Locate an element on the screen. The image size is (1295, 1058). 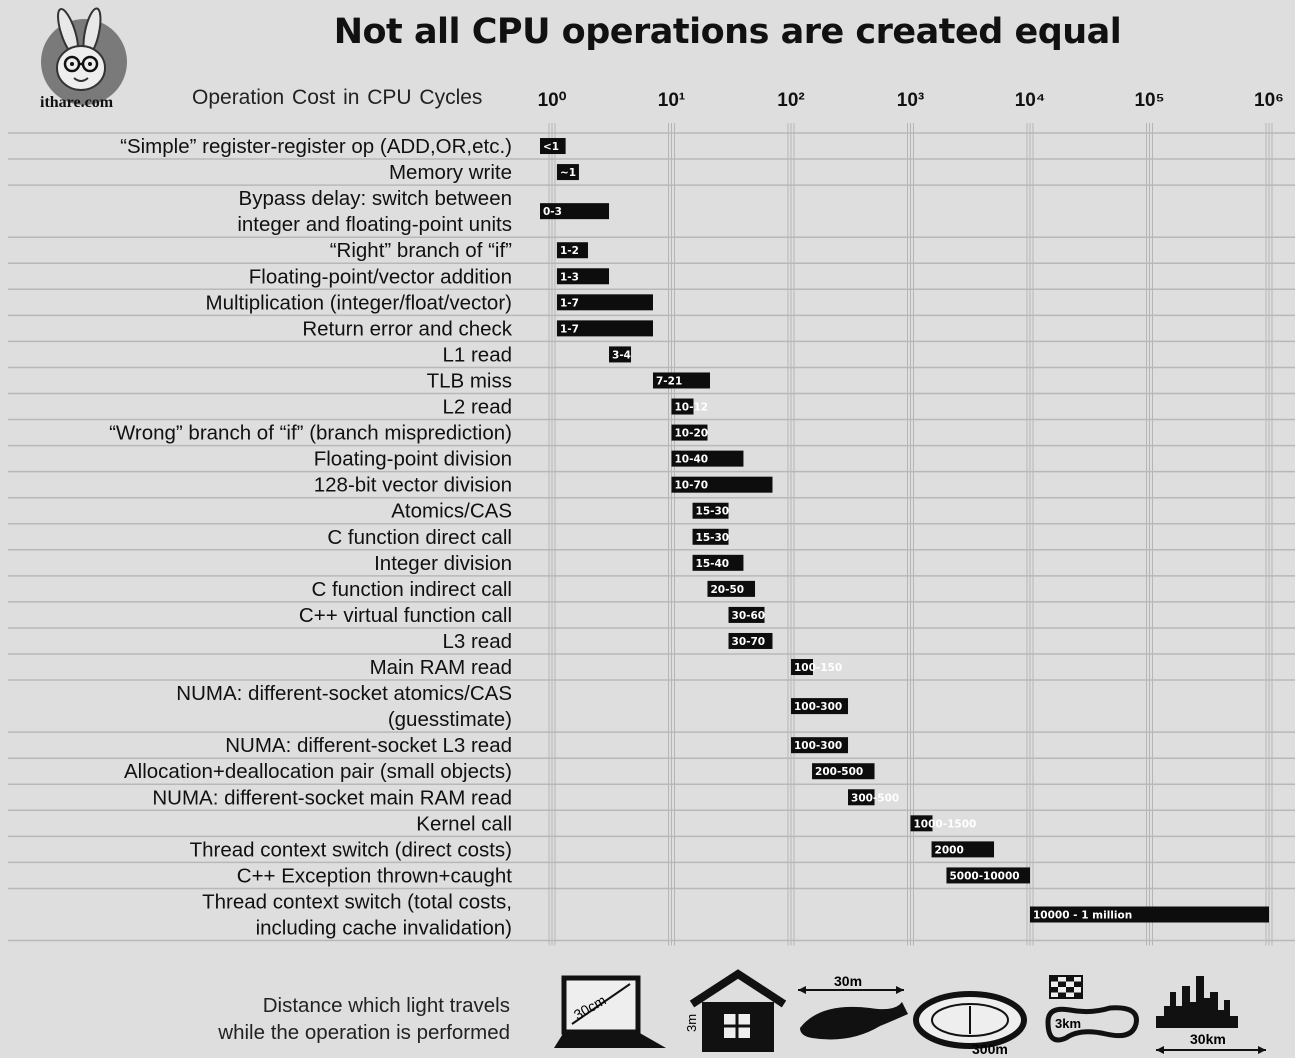
bar-value-label: 1000-1500 is located at coordinates (945, 824).